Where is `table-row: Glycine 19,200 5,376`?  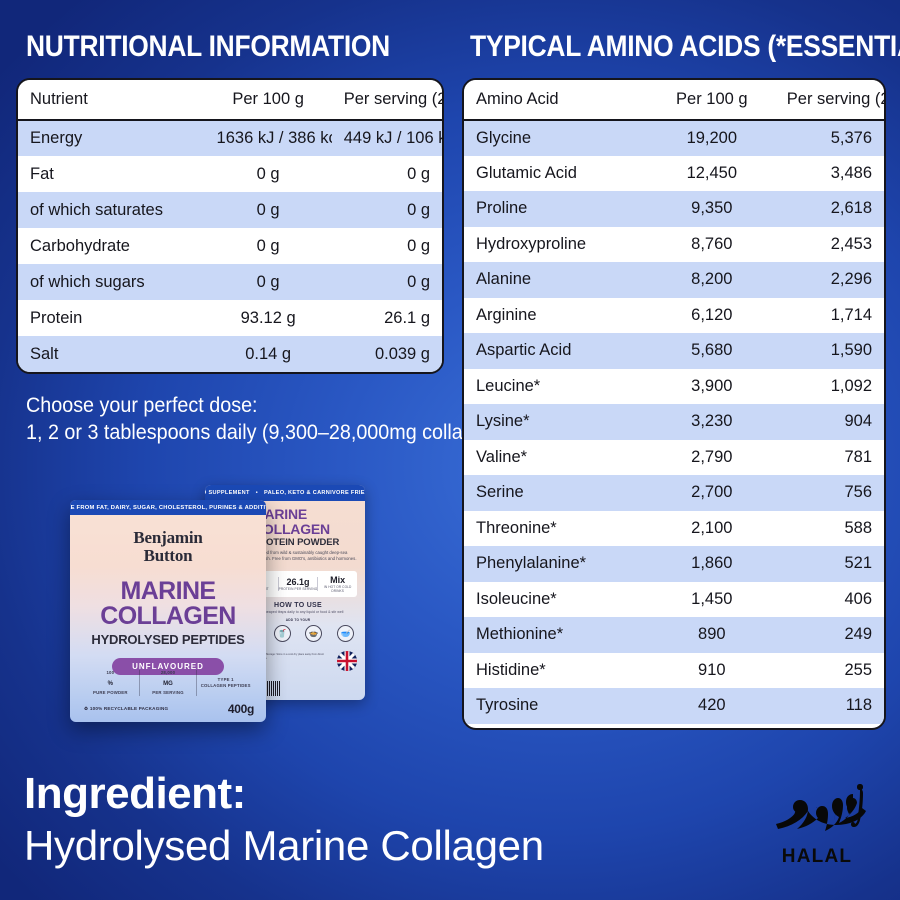
table-row: Glycine 19,200 5,376 is located at coordinates (674, 138).